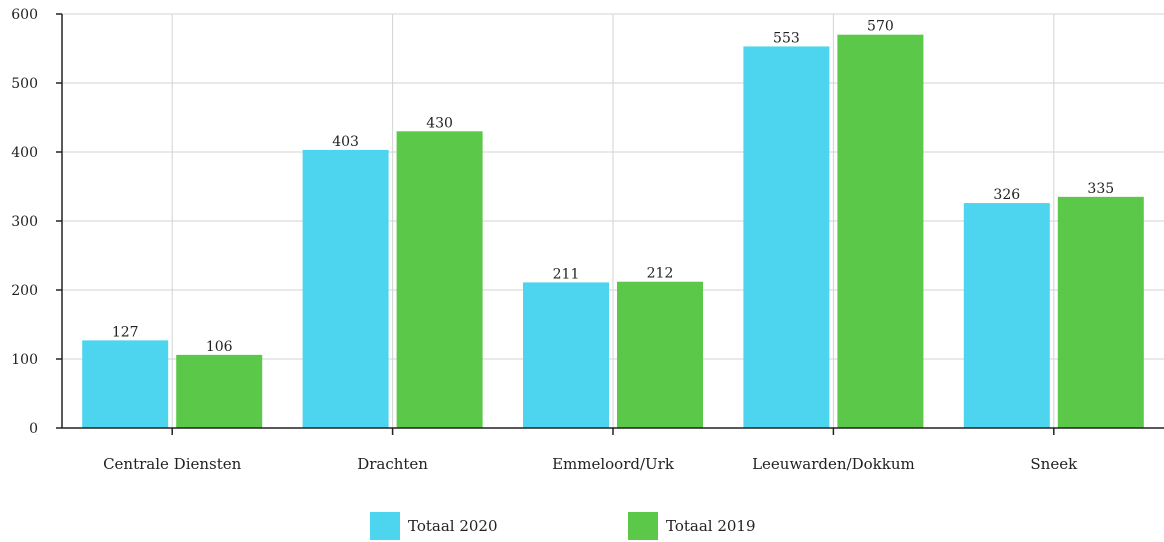 This screenshot has height=542, width=1164. What do you see at coordinates (125, 332) in the screenshot?
I see `data-label: 127` at bounding box center [125, 332].